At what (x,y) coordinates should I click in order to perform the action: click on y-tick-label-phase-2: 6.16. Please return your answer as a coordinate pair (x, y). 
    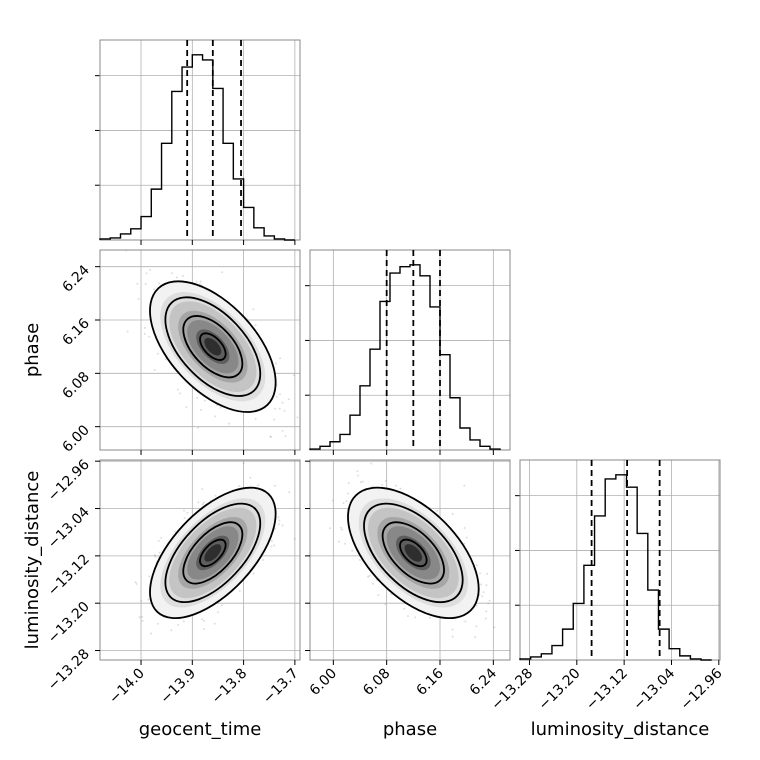
    Looking at the image, I should click on (75, 331).